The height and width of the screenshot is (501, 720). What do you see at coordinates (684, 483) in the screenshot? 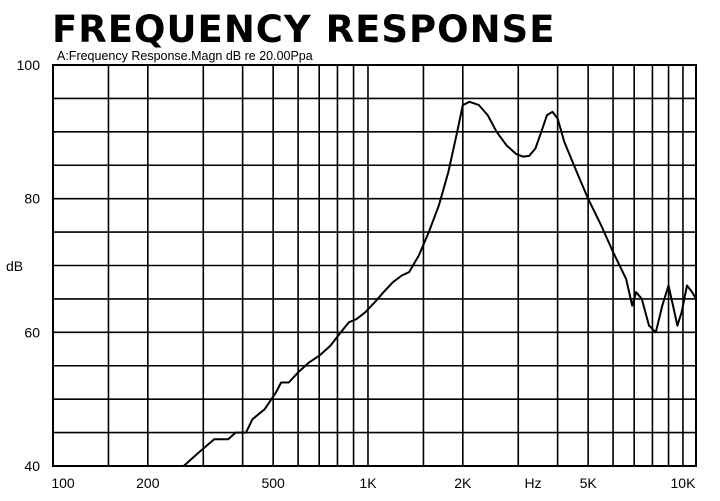
I see `x-tick-label: 10K` at bounding box center [684, 483].